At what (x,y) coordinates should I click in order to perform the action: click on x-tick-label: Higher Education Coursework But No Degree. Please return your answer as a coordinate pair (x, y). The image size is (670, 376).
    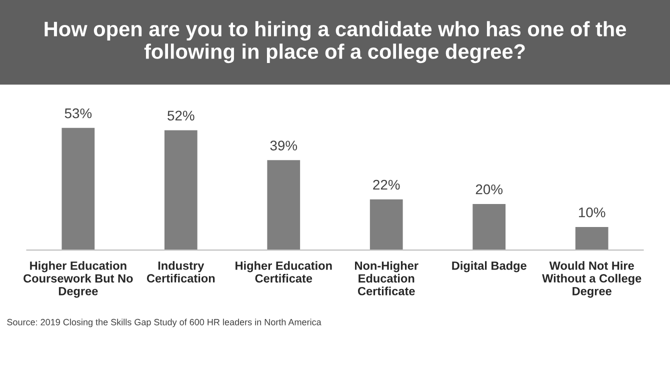
    Looking at the image, I should click on (78, 279).